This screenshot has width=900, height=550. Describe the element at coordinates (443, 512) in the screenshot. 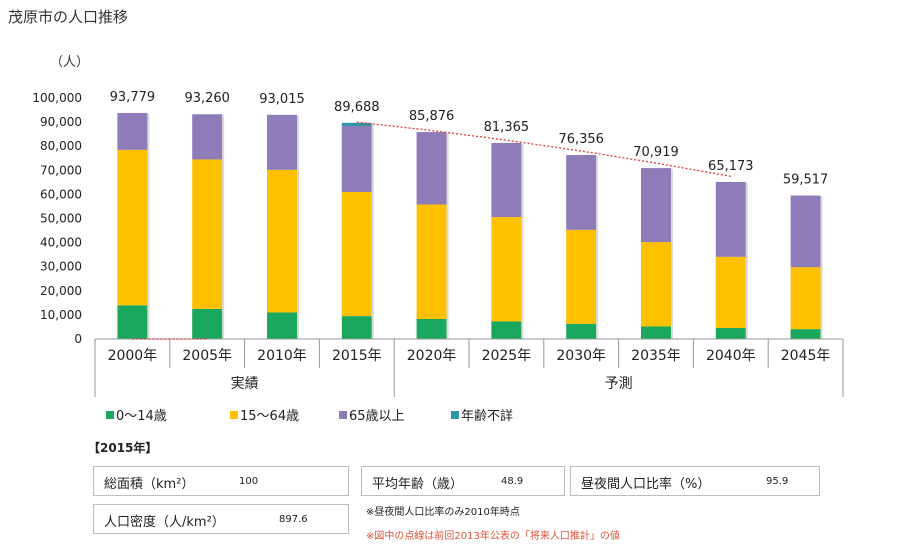

I see `note-day-night: ※昼夜間人口比率のみ2010年時点` at that location.